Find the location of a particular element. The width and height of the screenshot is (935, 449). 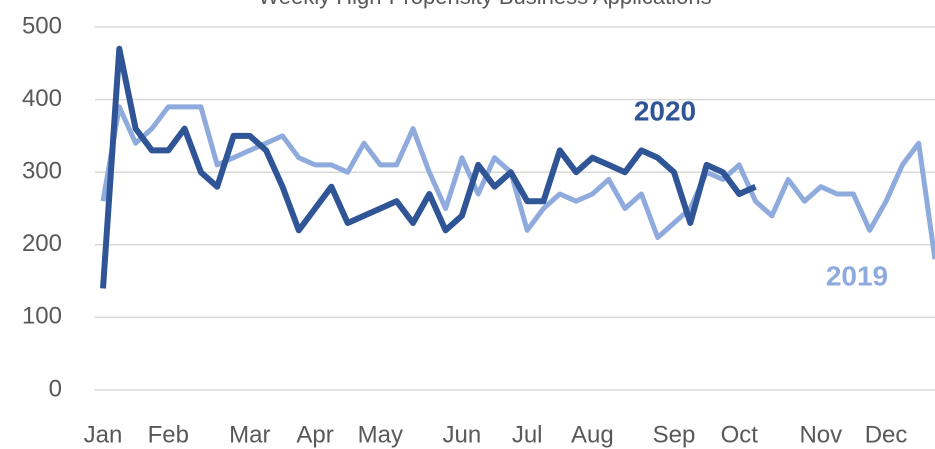

y-tick-label: 400 is located at coordinates (42, 98).